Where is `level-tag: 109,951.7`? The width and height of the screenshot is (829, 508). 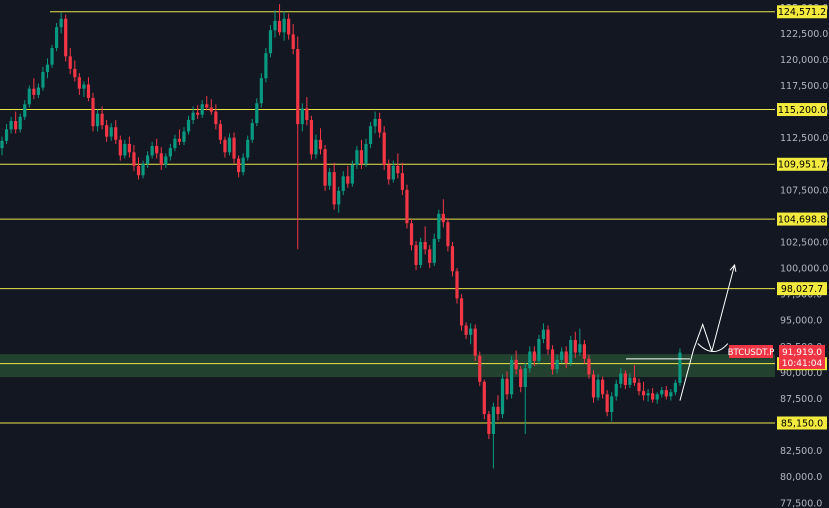 level-tag: 109,951.7 is located at coordinates (802, 164).